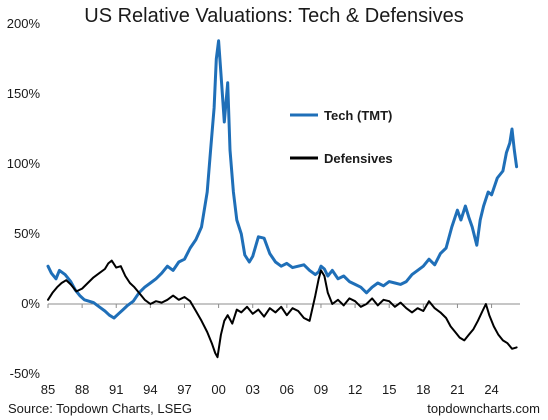  I want to click on x-tick-label: 18, so click(423, 389).